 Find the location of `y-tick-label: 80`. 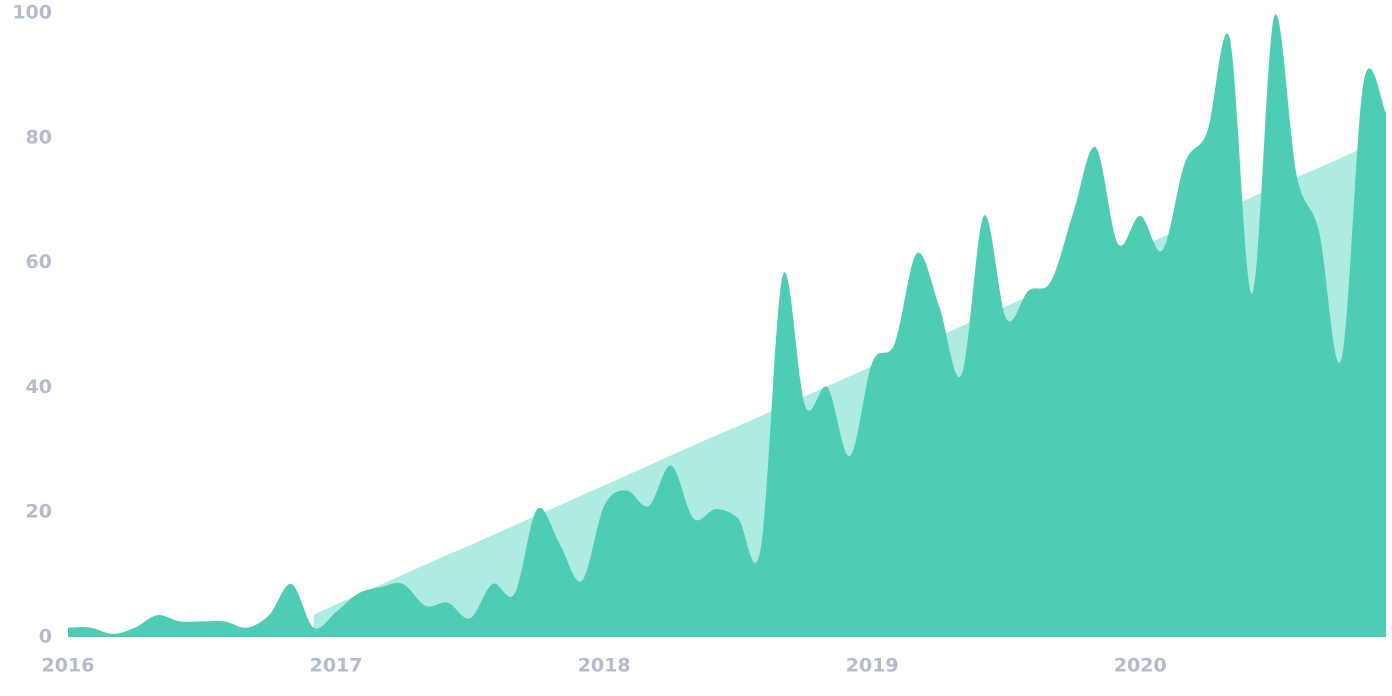

y-tick-label: 80 is located at coordinates (39, 137).